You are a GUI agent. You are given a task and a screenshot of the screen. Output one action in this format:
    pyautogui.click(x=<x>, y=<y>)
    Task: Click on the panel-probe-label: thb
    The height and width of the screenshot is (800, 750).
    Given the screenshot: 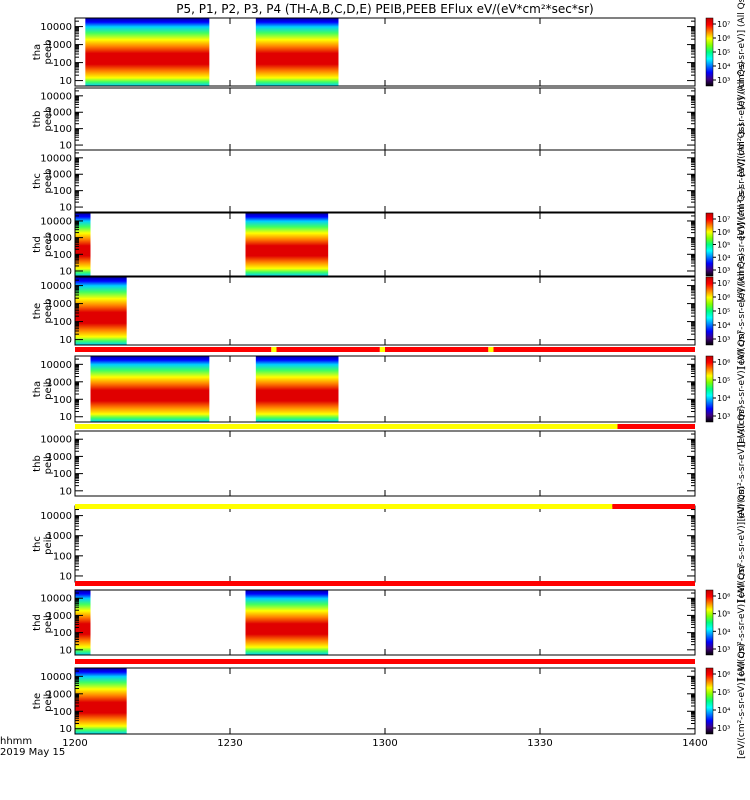 What is the action you would take?
    pyautogui.click(x=37, y=463)
    